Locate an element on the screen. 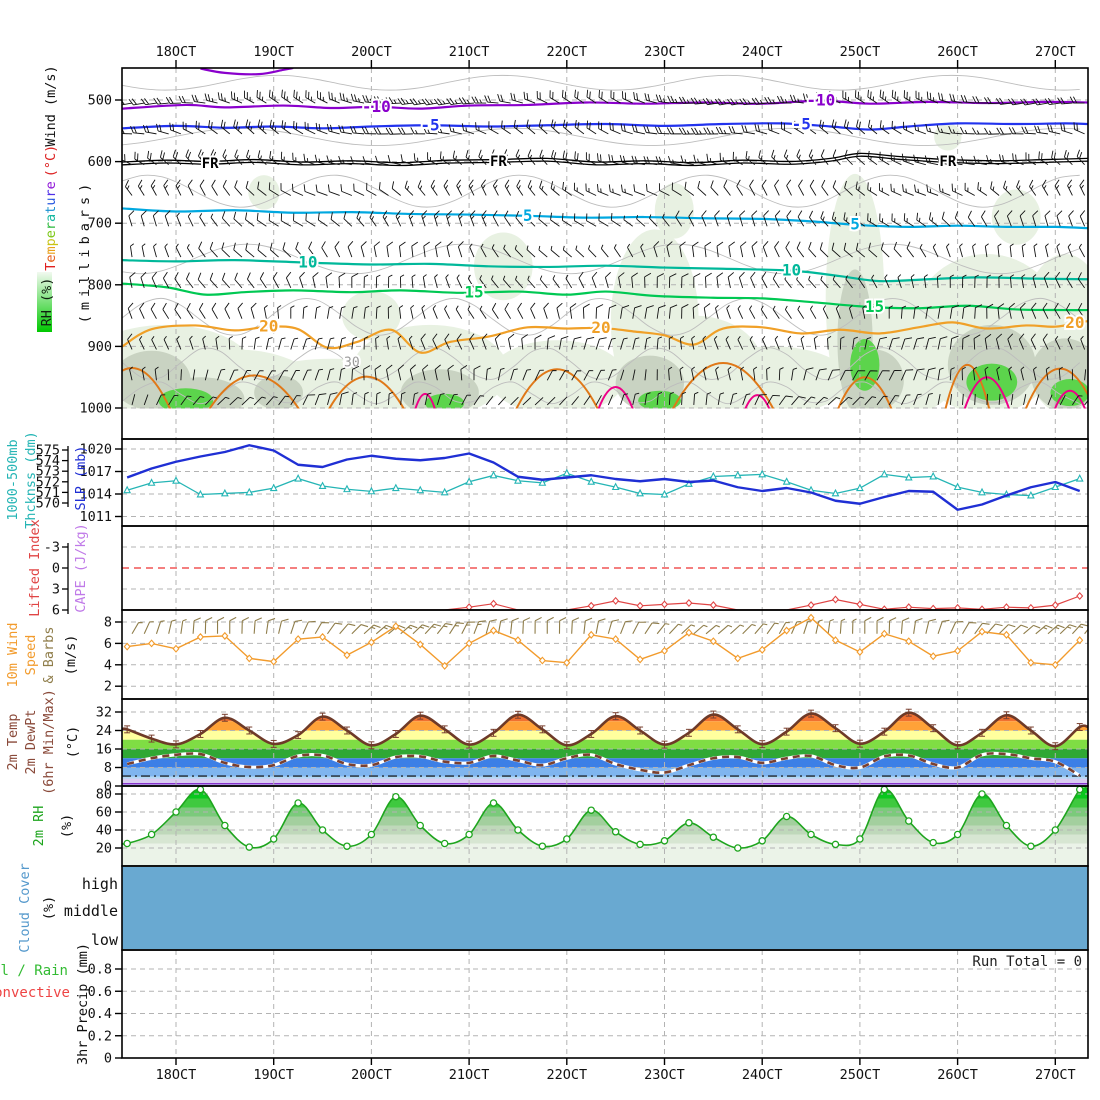 This screenshot has width=1100, height=1100. svg-text: CAPE (J/kg) is located at coordinates (81, 567).